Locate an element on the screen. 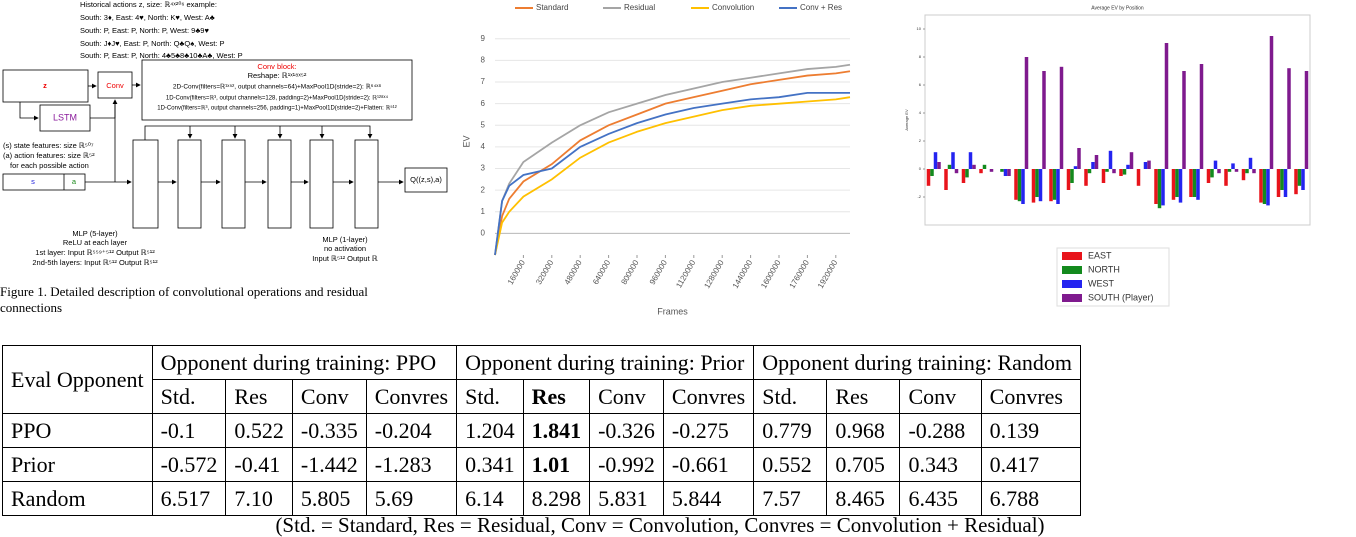  row-label: Random is located at coordinates (77, 498).